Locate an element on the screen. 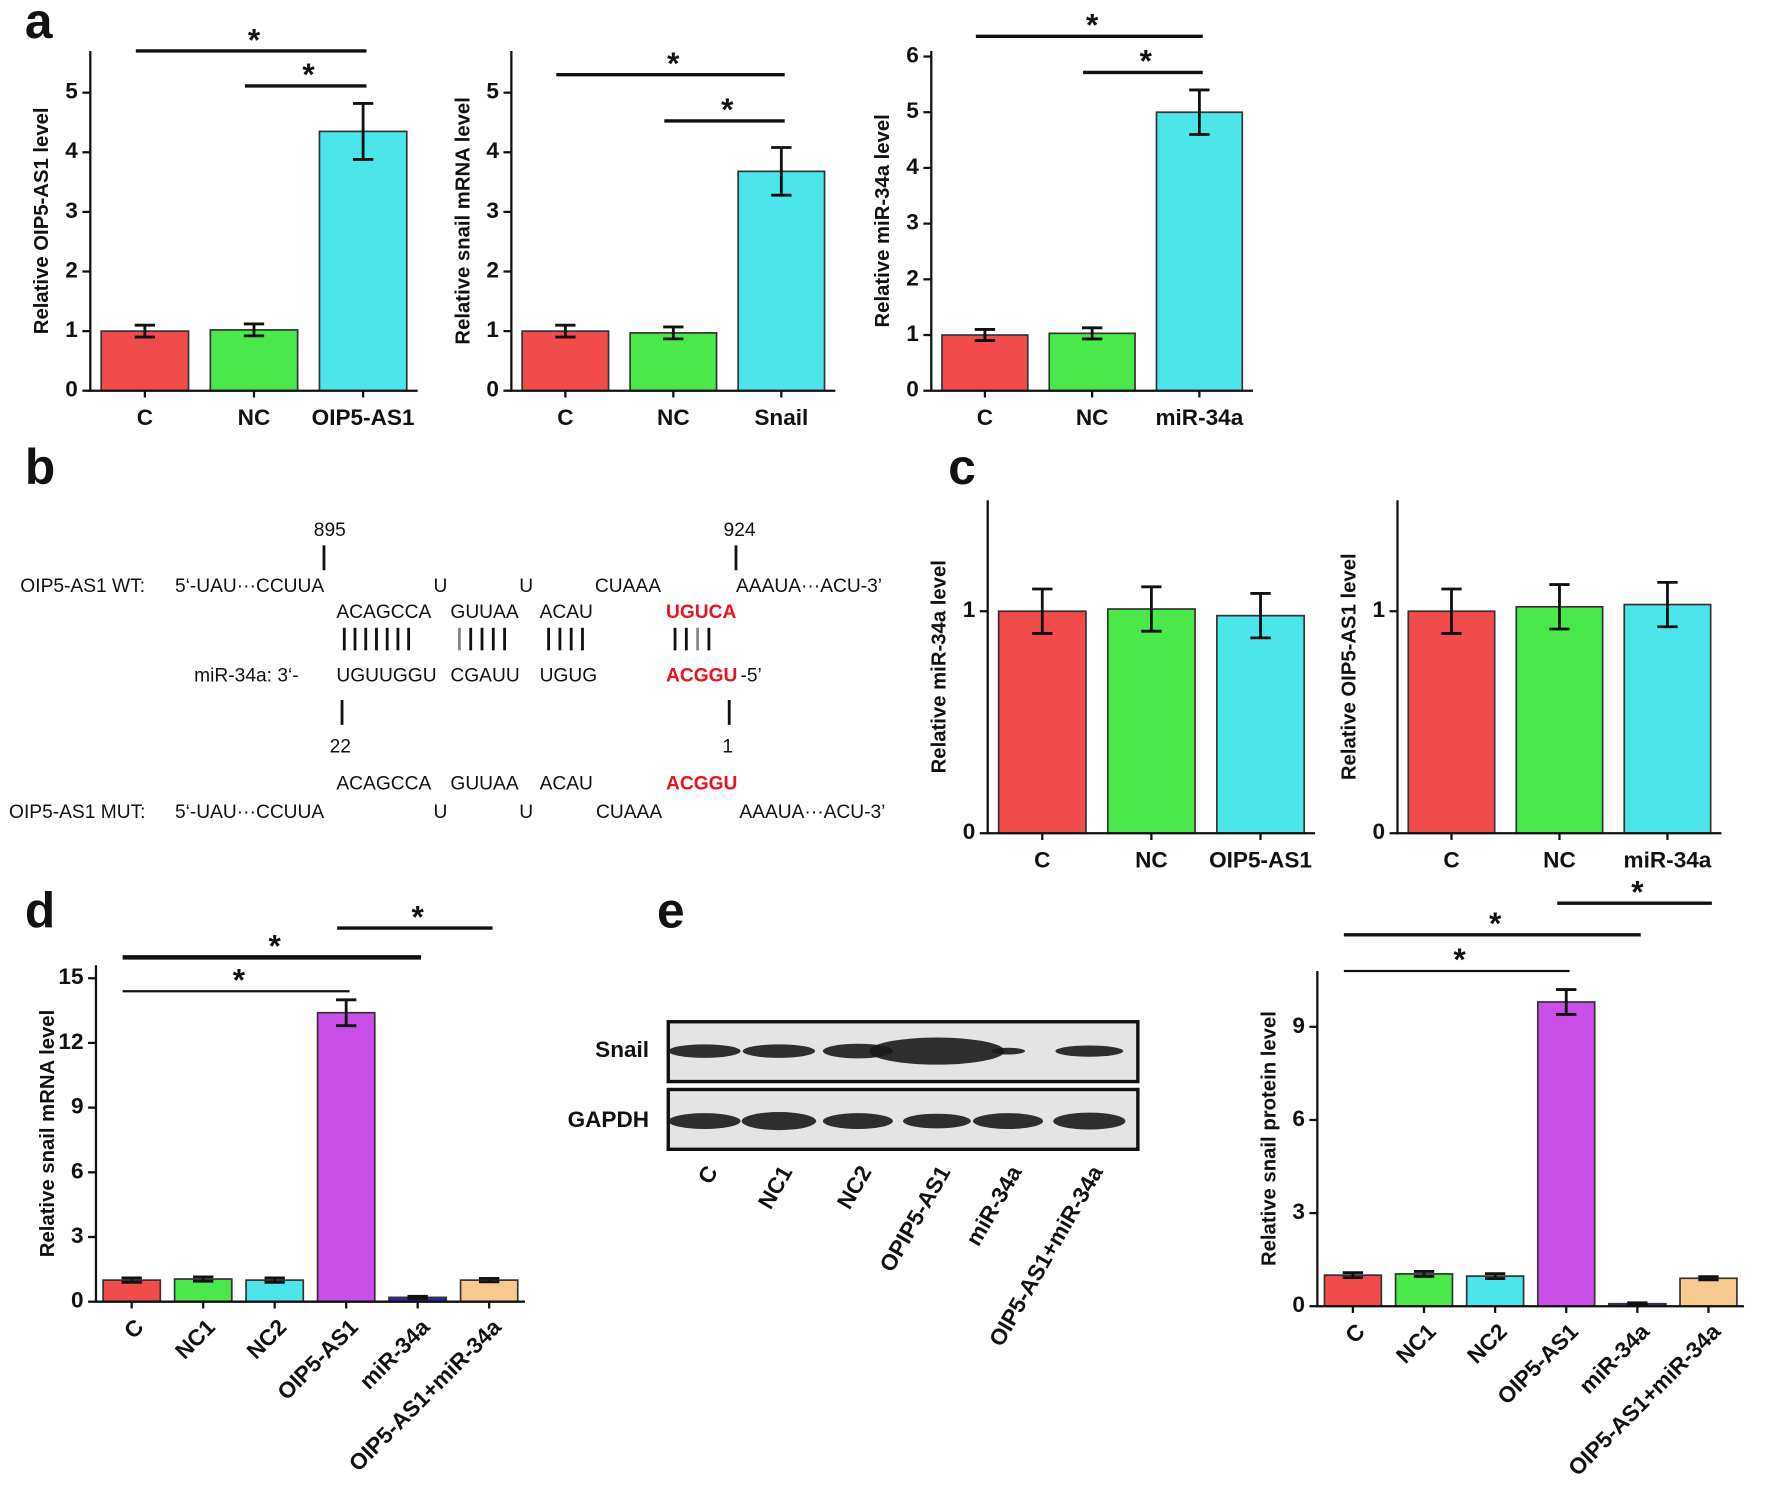  y-axis-label: Relative snail protein level is located at coordinates (1269, 1138).